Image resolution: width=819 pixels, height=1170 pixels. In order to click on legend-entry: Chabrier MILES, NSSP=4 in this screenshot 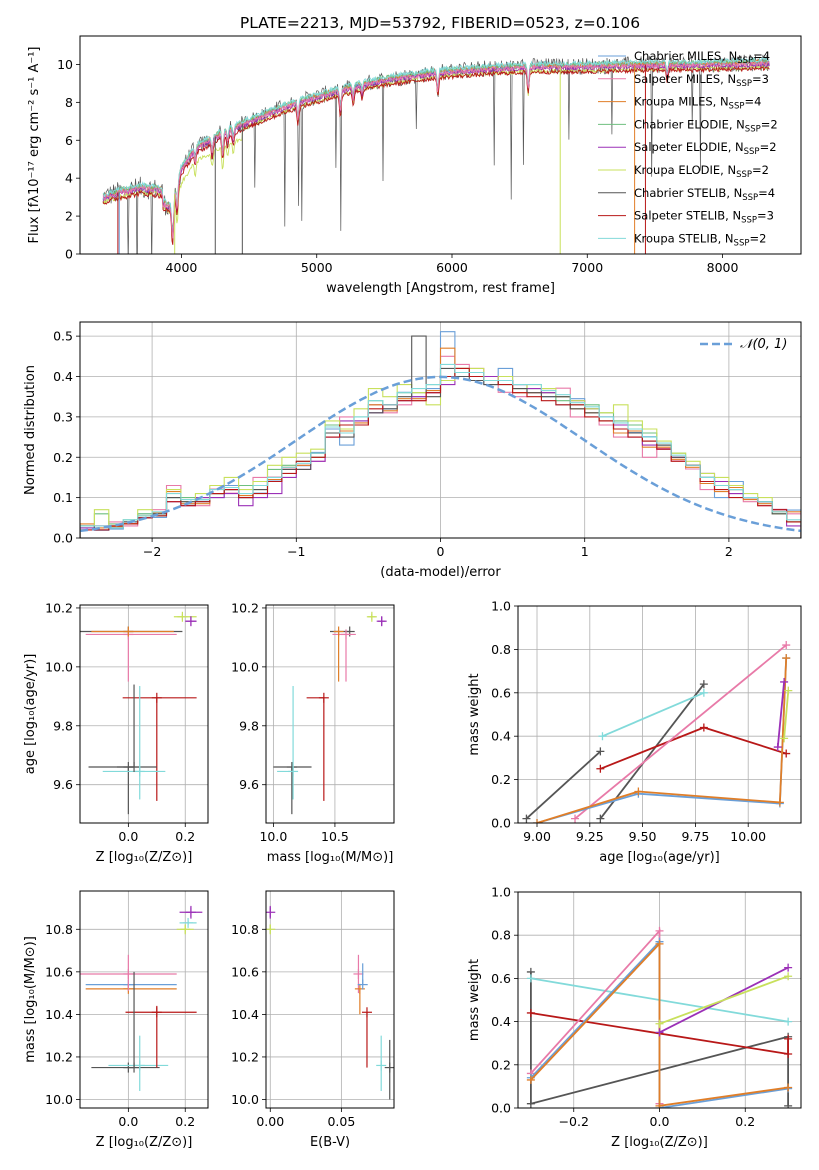, I will do `click(684, 57)`.